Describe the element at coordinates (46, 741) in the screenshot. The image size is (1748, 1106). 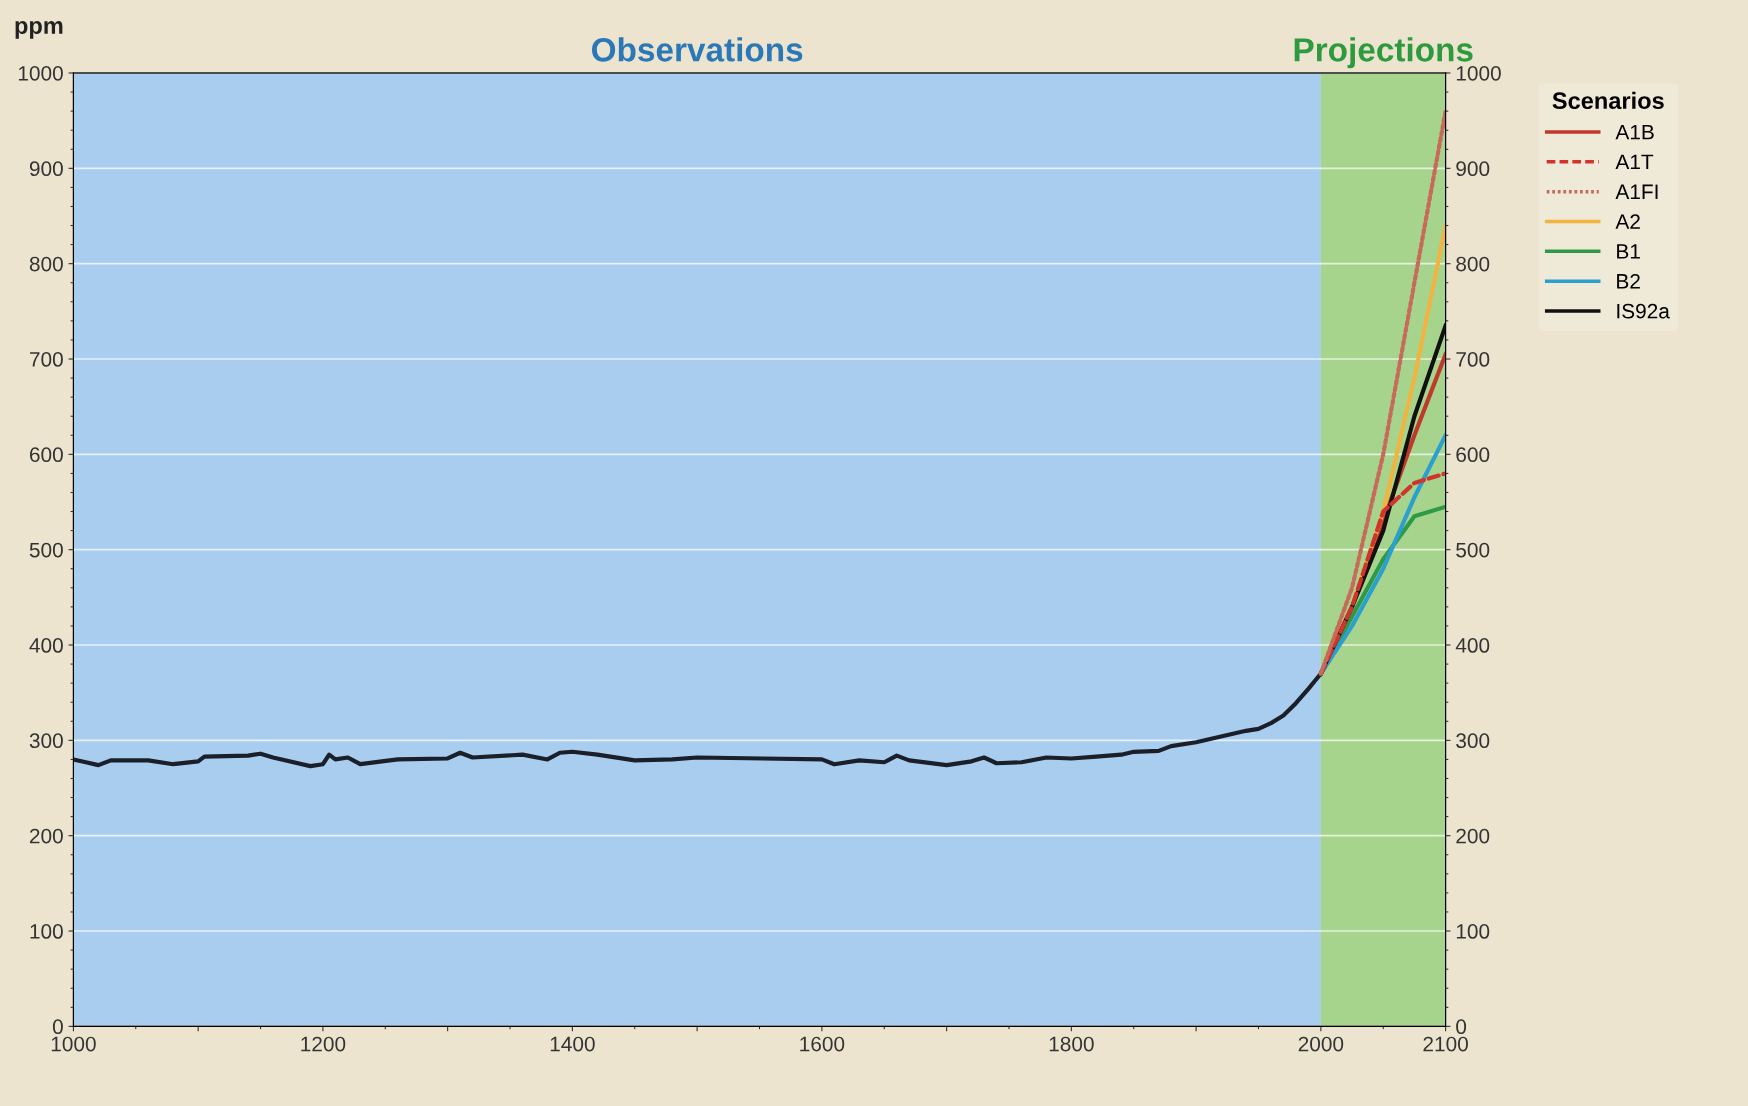
I see `y-tick-label: 300` at that location.